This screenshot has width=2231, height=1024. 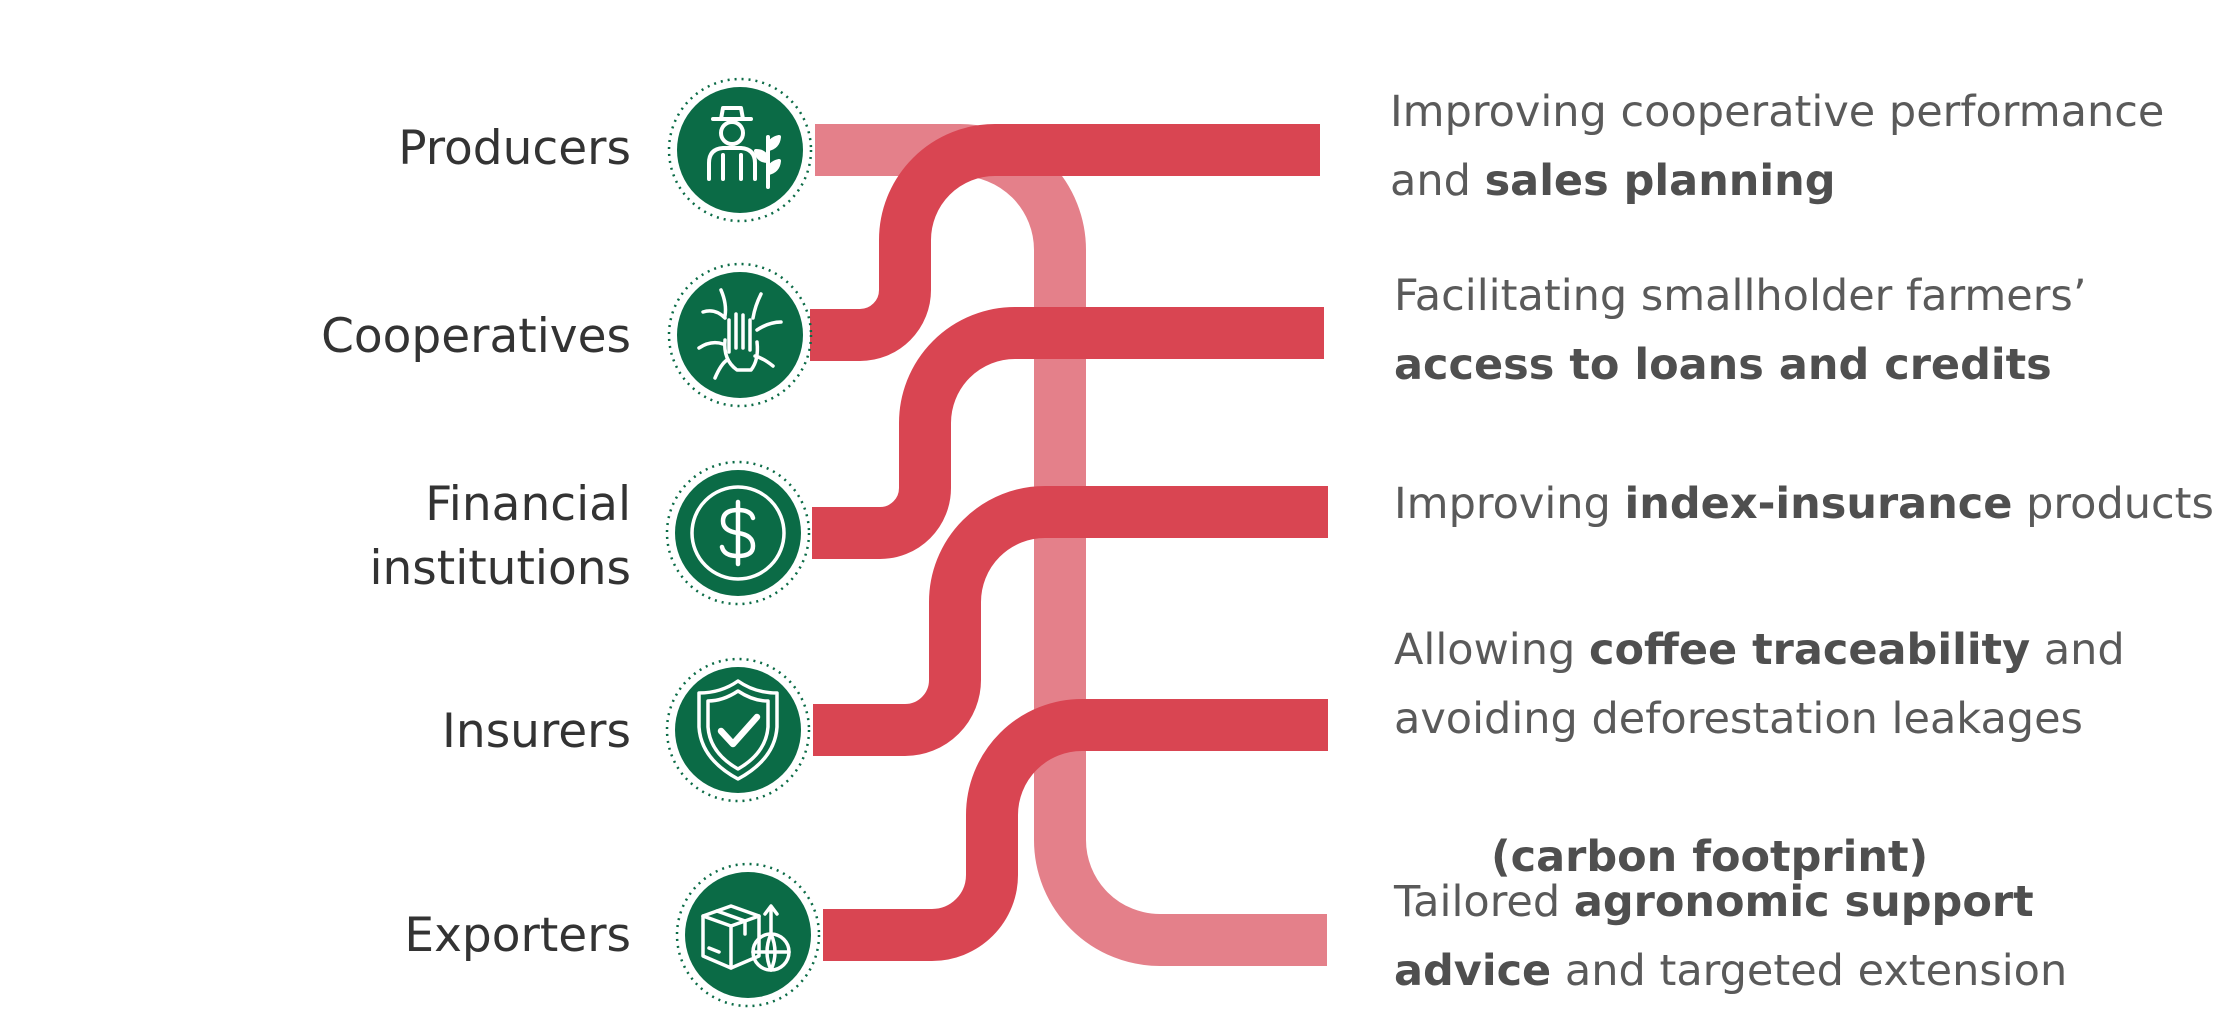 I want to click on dollar-coin-icon, so click(x=738, y=533).